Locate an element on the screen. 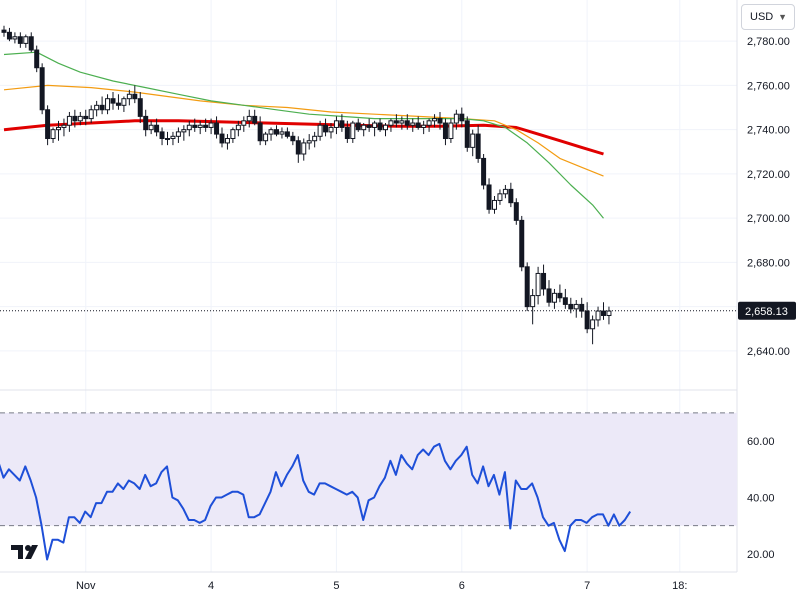  last-price-label: 2,658.13 is located at coordinates (766, 312).